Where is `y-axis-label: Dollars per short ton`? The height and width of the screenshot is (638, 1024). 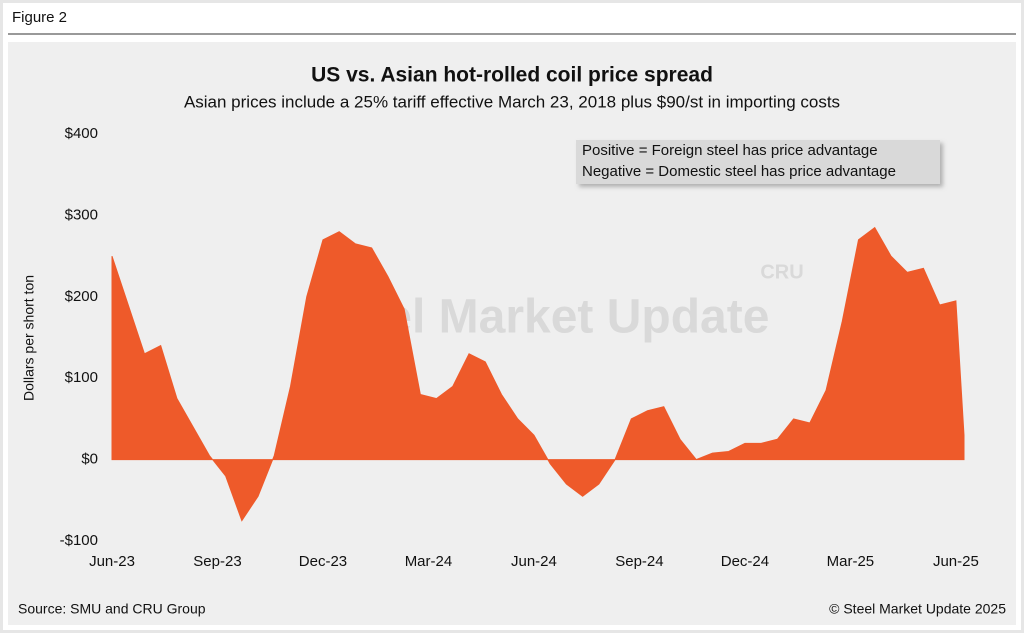 y-axis-label: Dollars per short ton is located at coordinates (29, 338).